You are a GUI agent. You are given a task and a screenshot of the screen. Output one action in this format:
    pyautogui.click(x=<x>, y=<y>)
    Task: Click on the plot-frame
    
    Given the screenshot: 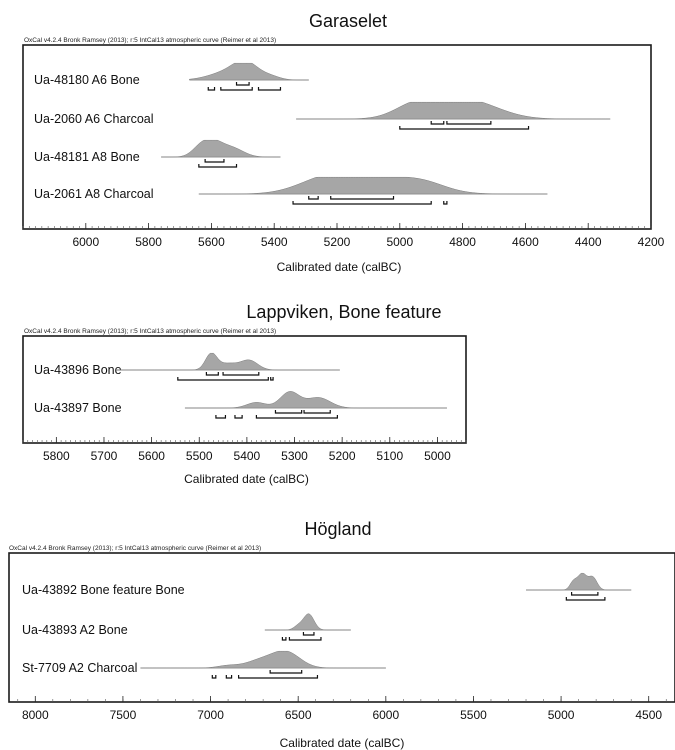 What is the action you would take?
    pyautogui.click(x=244, y=389)
    